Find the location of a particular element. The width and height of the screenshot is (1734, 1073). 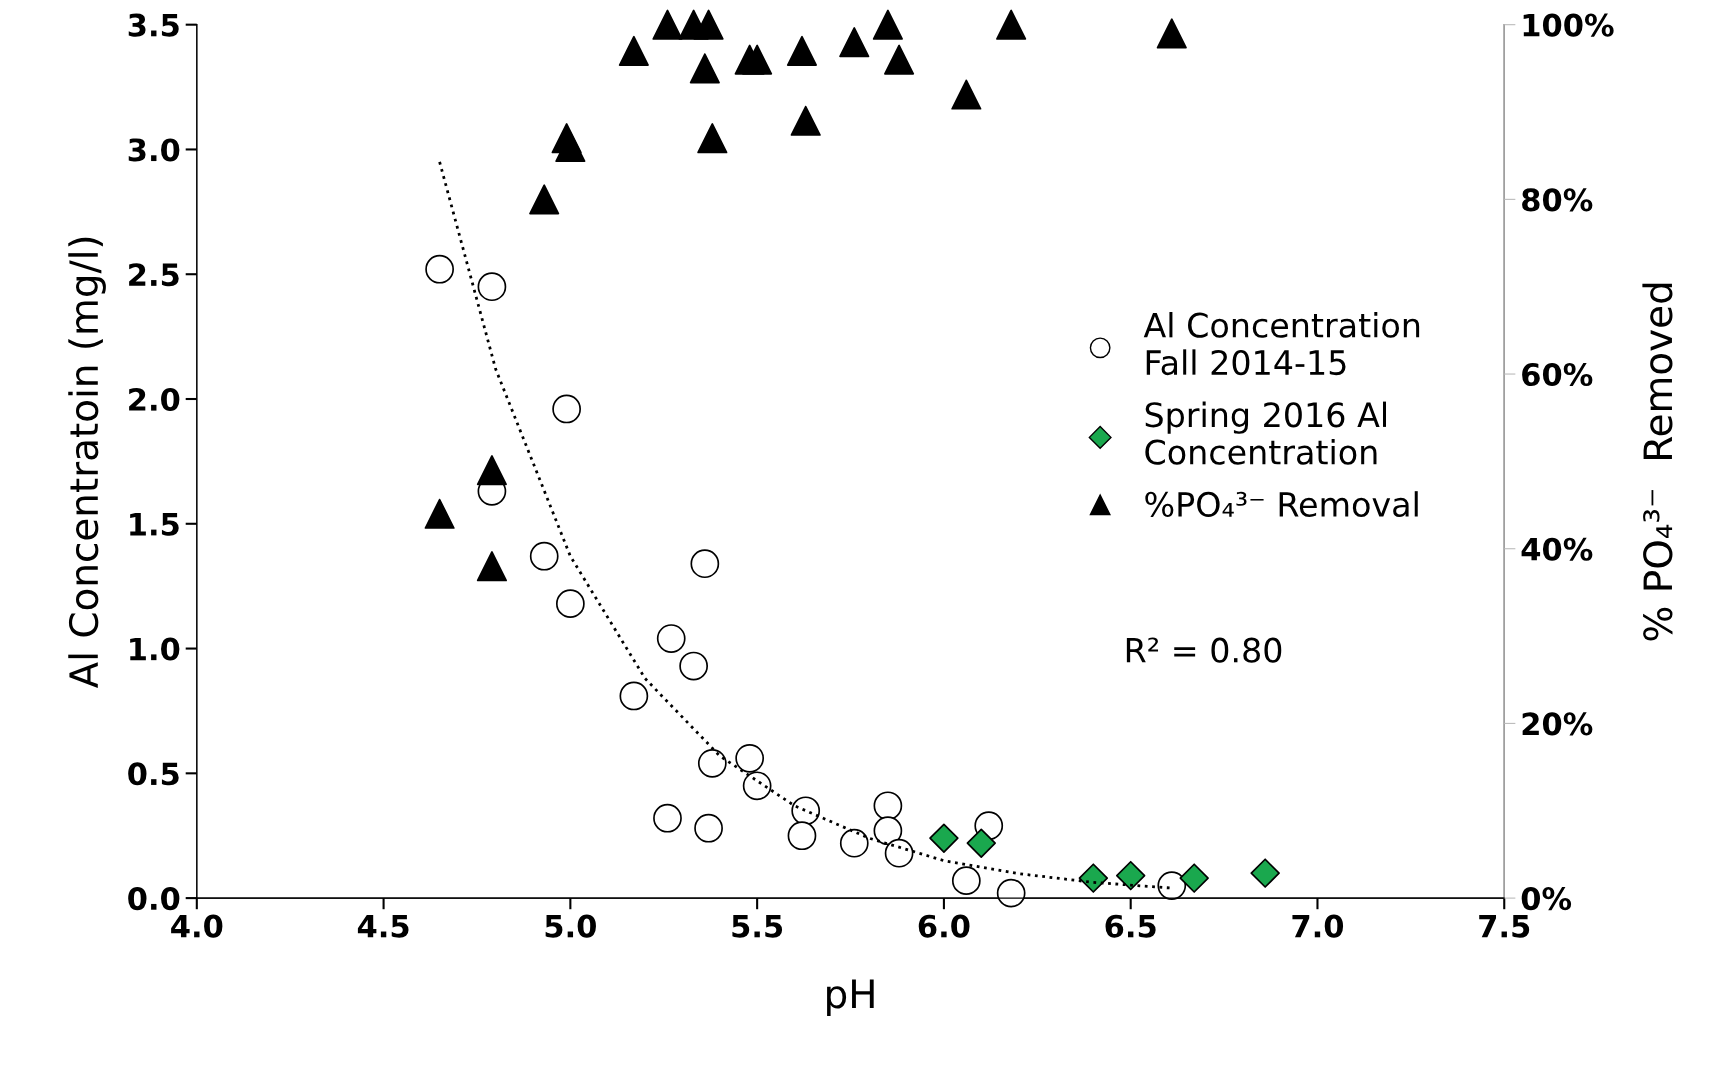

y2-tick-label: 100% is located at coordinates (1568, 25).